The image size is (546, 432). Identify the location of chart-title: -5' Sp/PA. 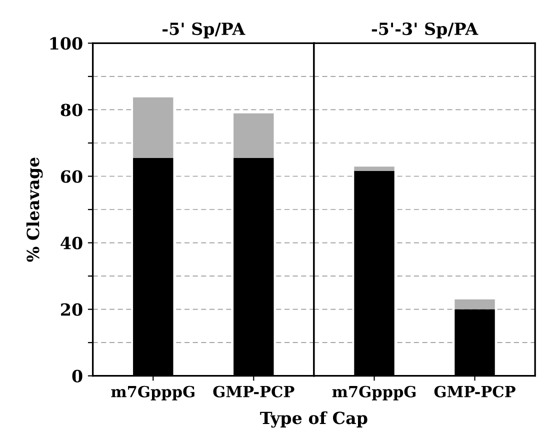
(204, 30).